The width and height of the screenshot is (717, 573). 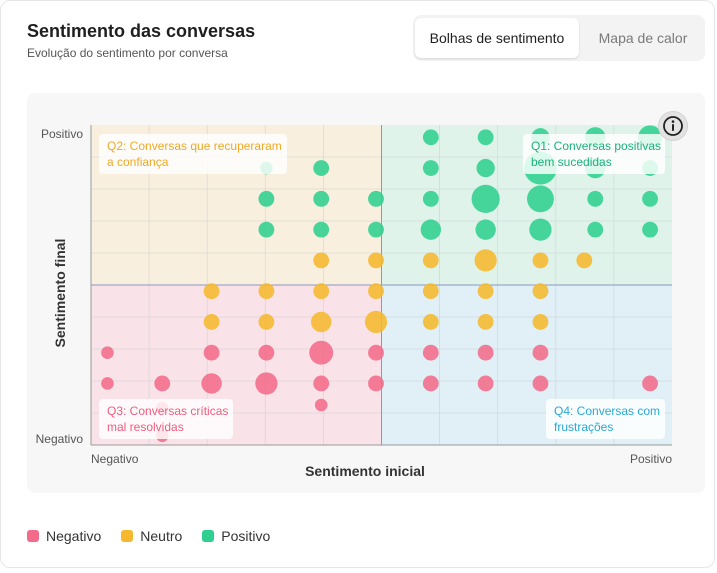 I want to click on legend-label-positivo: Positivo, so click(x=246, y=536).